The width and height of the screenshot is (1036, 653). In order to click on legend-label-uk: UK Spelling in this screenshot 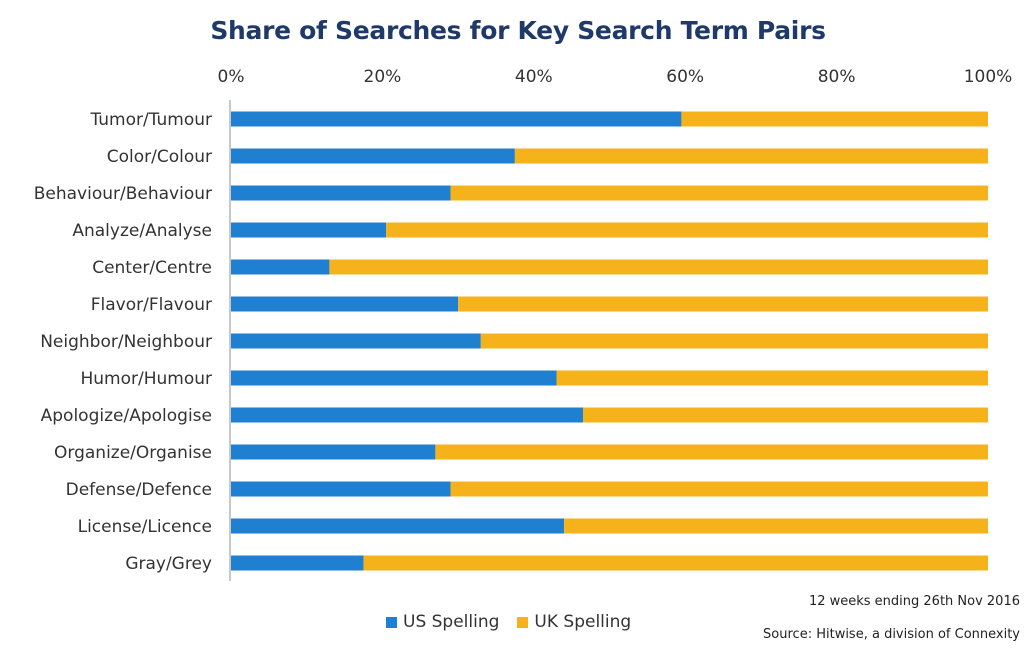, I will do `click(583, 622)`.